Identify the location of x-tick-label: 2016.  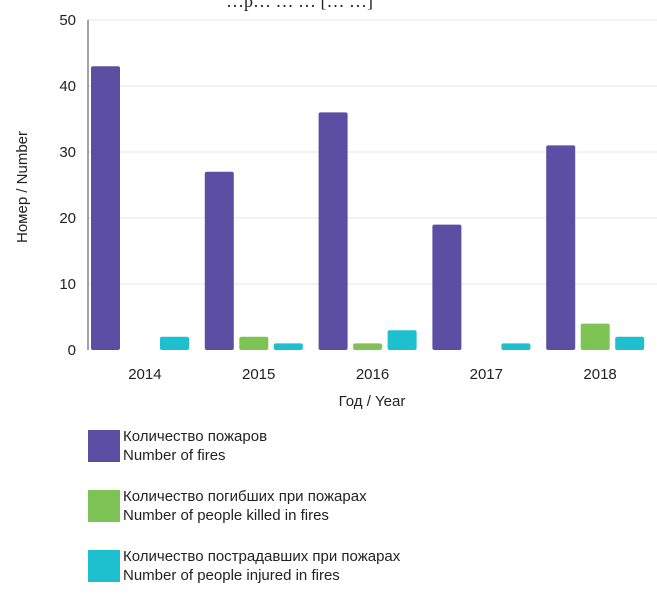
(372, 374).